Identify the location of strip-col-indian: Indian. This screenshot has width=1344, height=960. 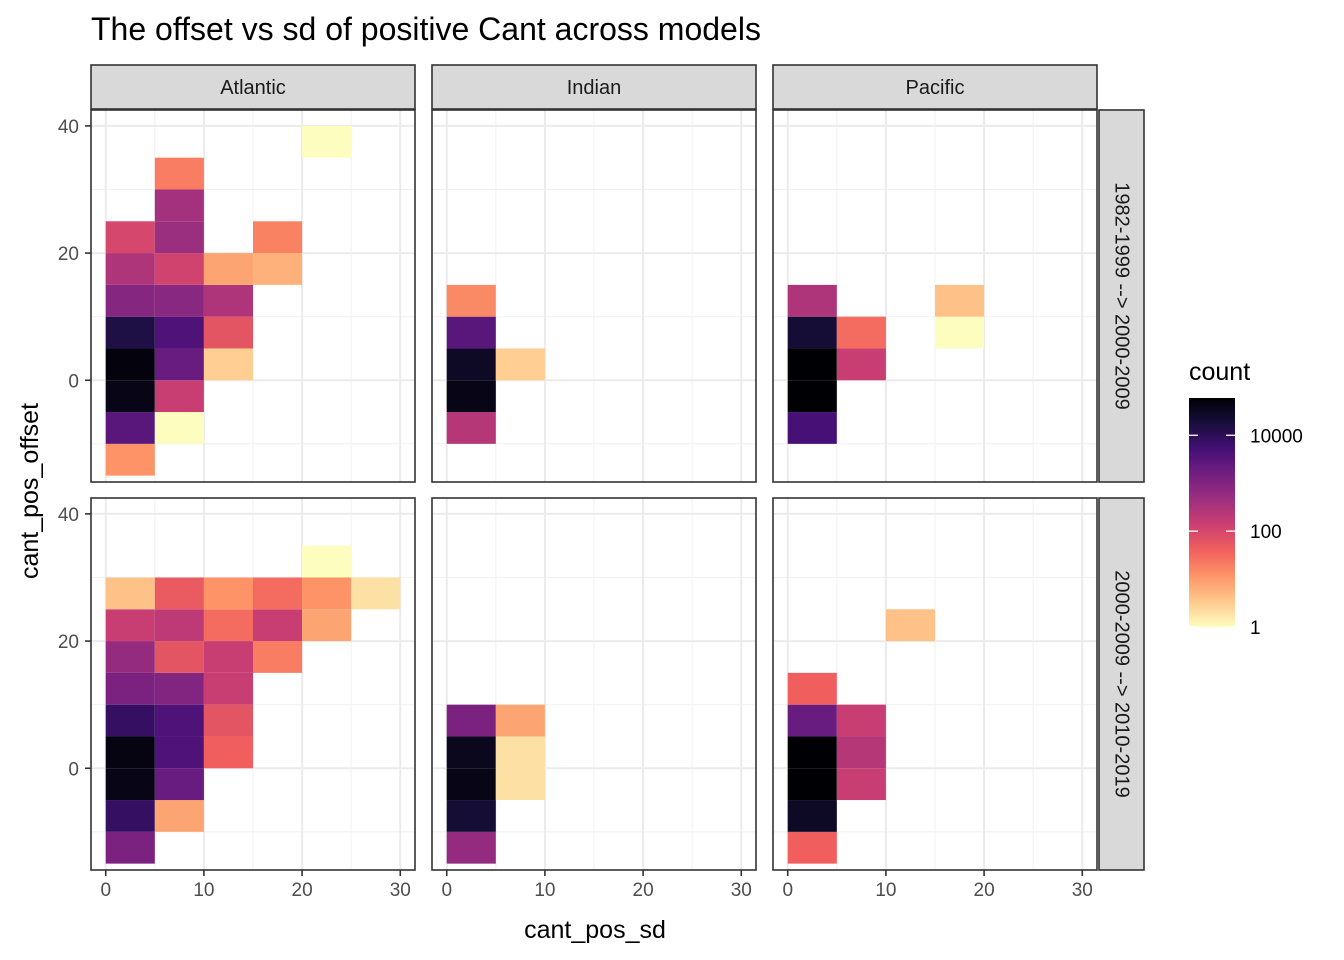
(594, 87).